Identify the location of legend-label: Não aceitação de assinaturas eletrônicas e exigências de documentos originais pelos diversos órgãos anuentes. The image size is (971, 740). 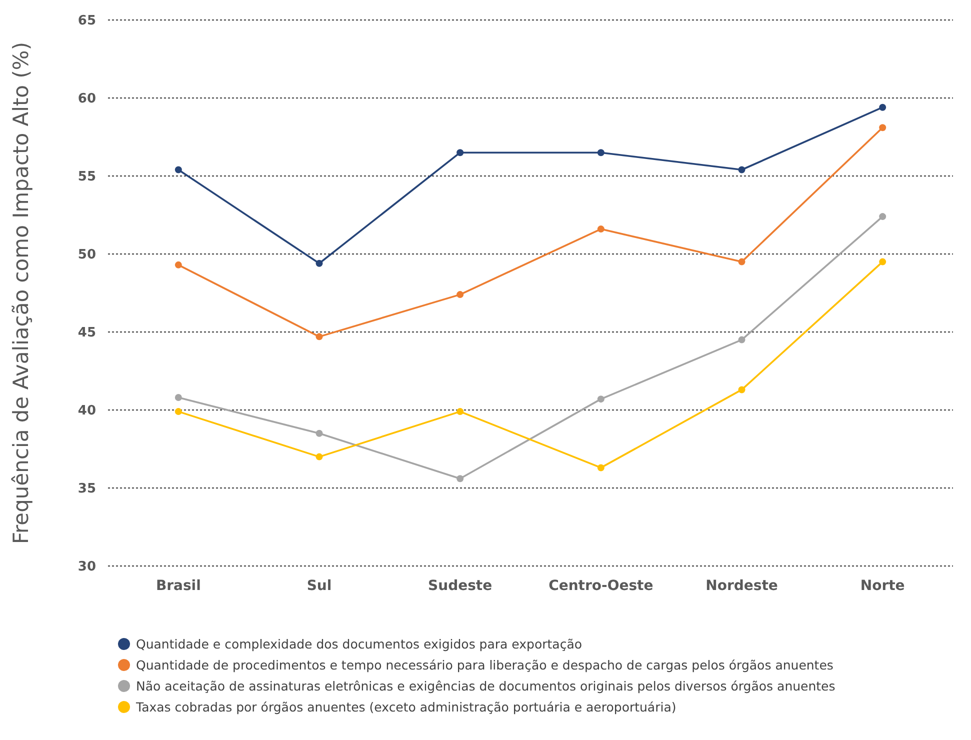
(486, 686).